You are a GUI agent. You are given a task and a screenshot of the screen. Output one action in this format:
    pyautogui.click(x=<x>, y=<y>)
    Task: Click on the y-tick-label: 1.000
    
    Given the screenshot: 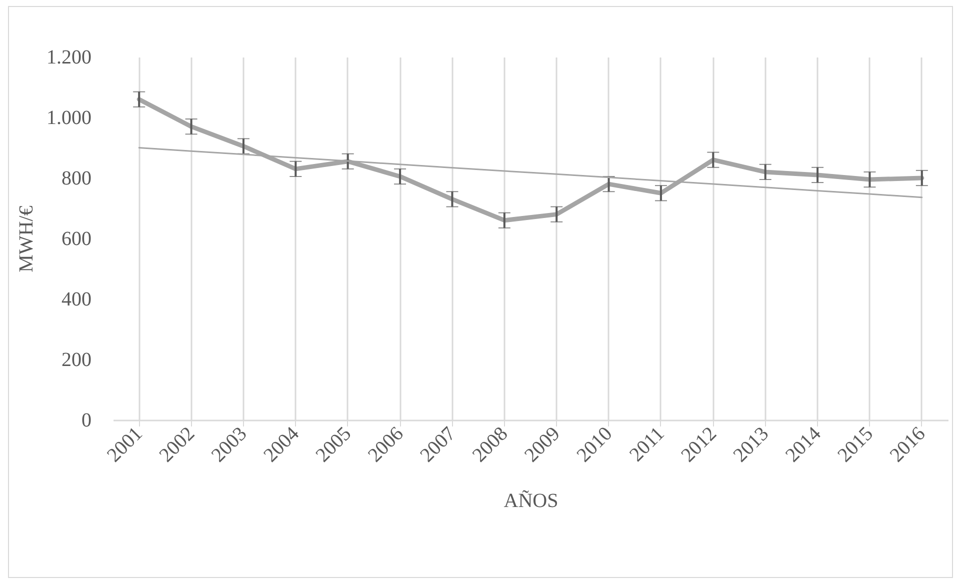 What is the action you would take?
    pyautogui.click(x=69, y=118)
    